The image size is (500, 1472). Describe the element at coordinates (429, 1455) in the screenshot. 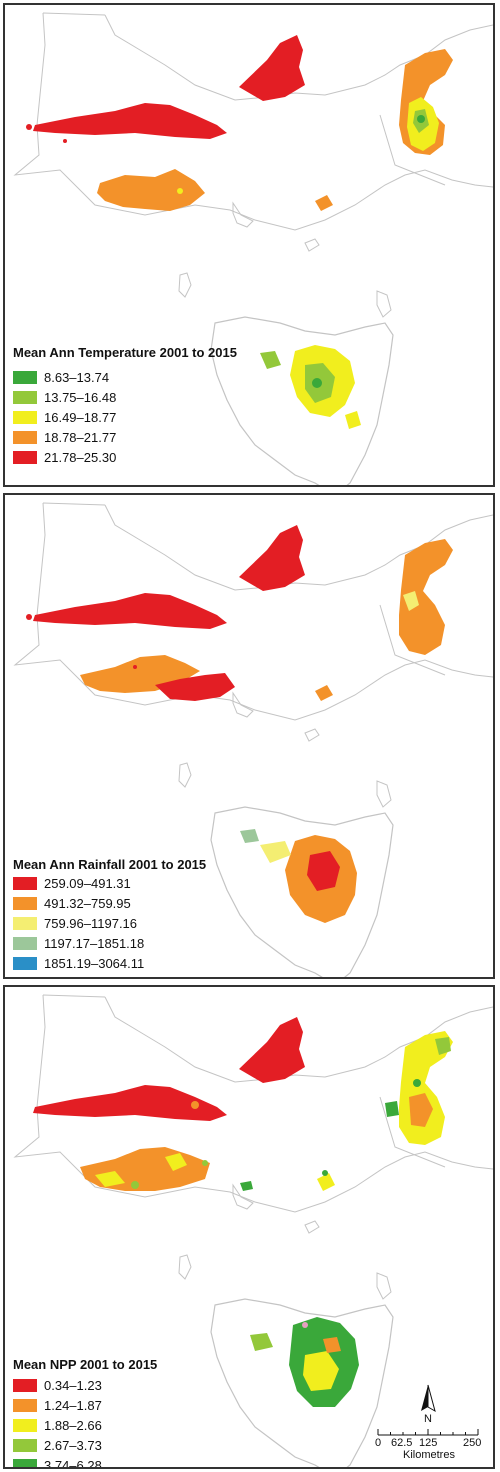

I see `scale-unit-label: Kilometres` at that location.